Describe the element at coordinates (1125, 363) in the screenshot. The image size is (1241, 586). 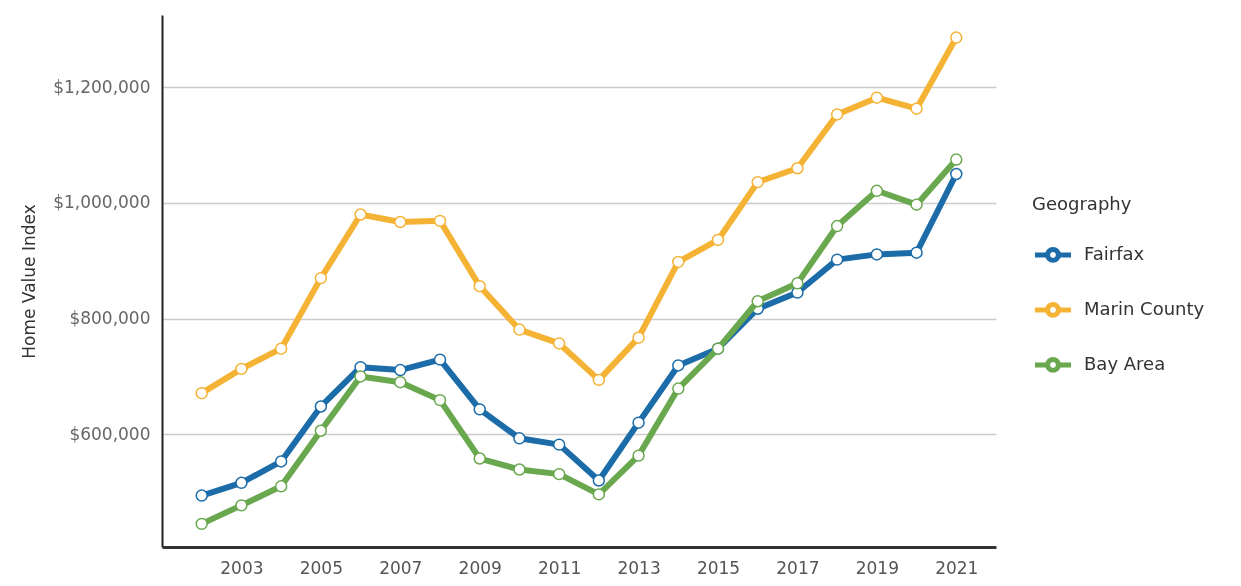
I see `legend-label: Bay Area` at that location.